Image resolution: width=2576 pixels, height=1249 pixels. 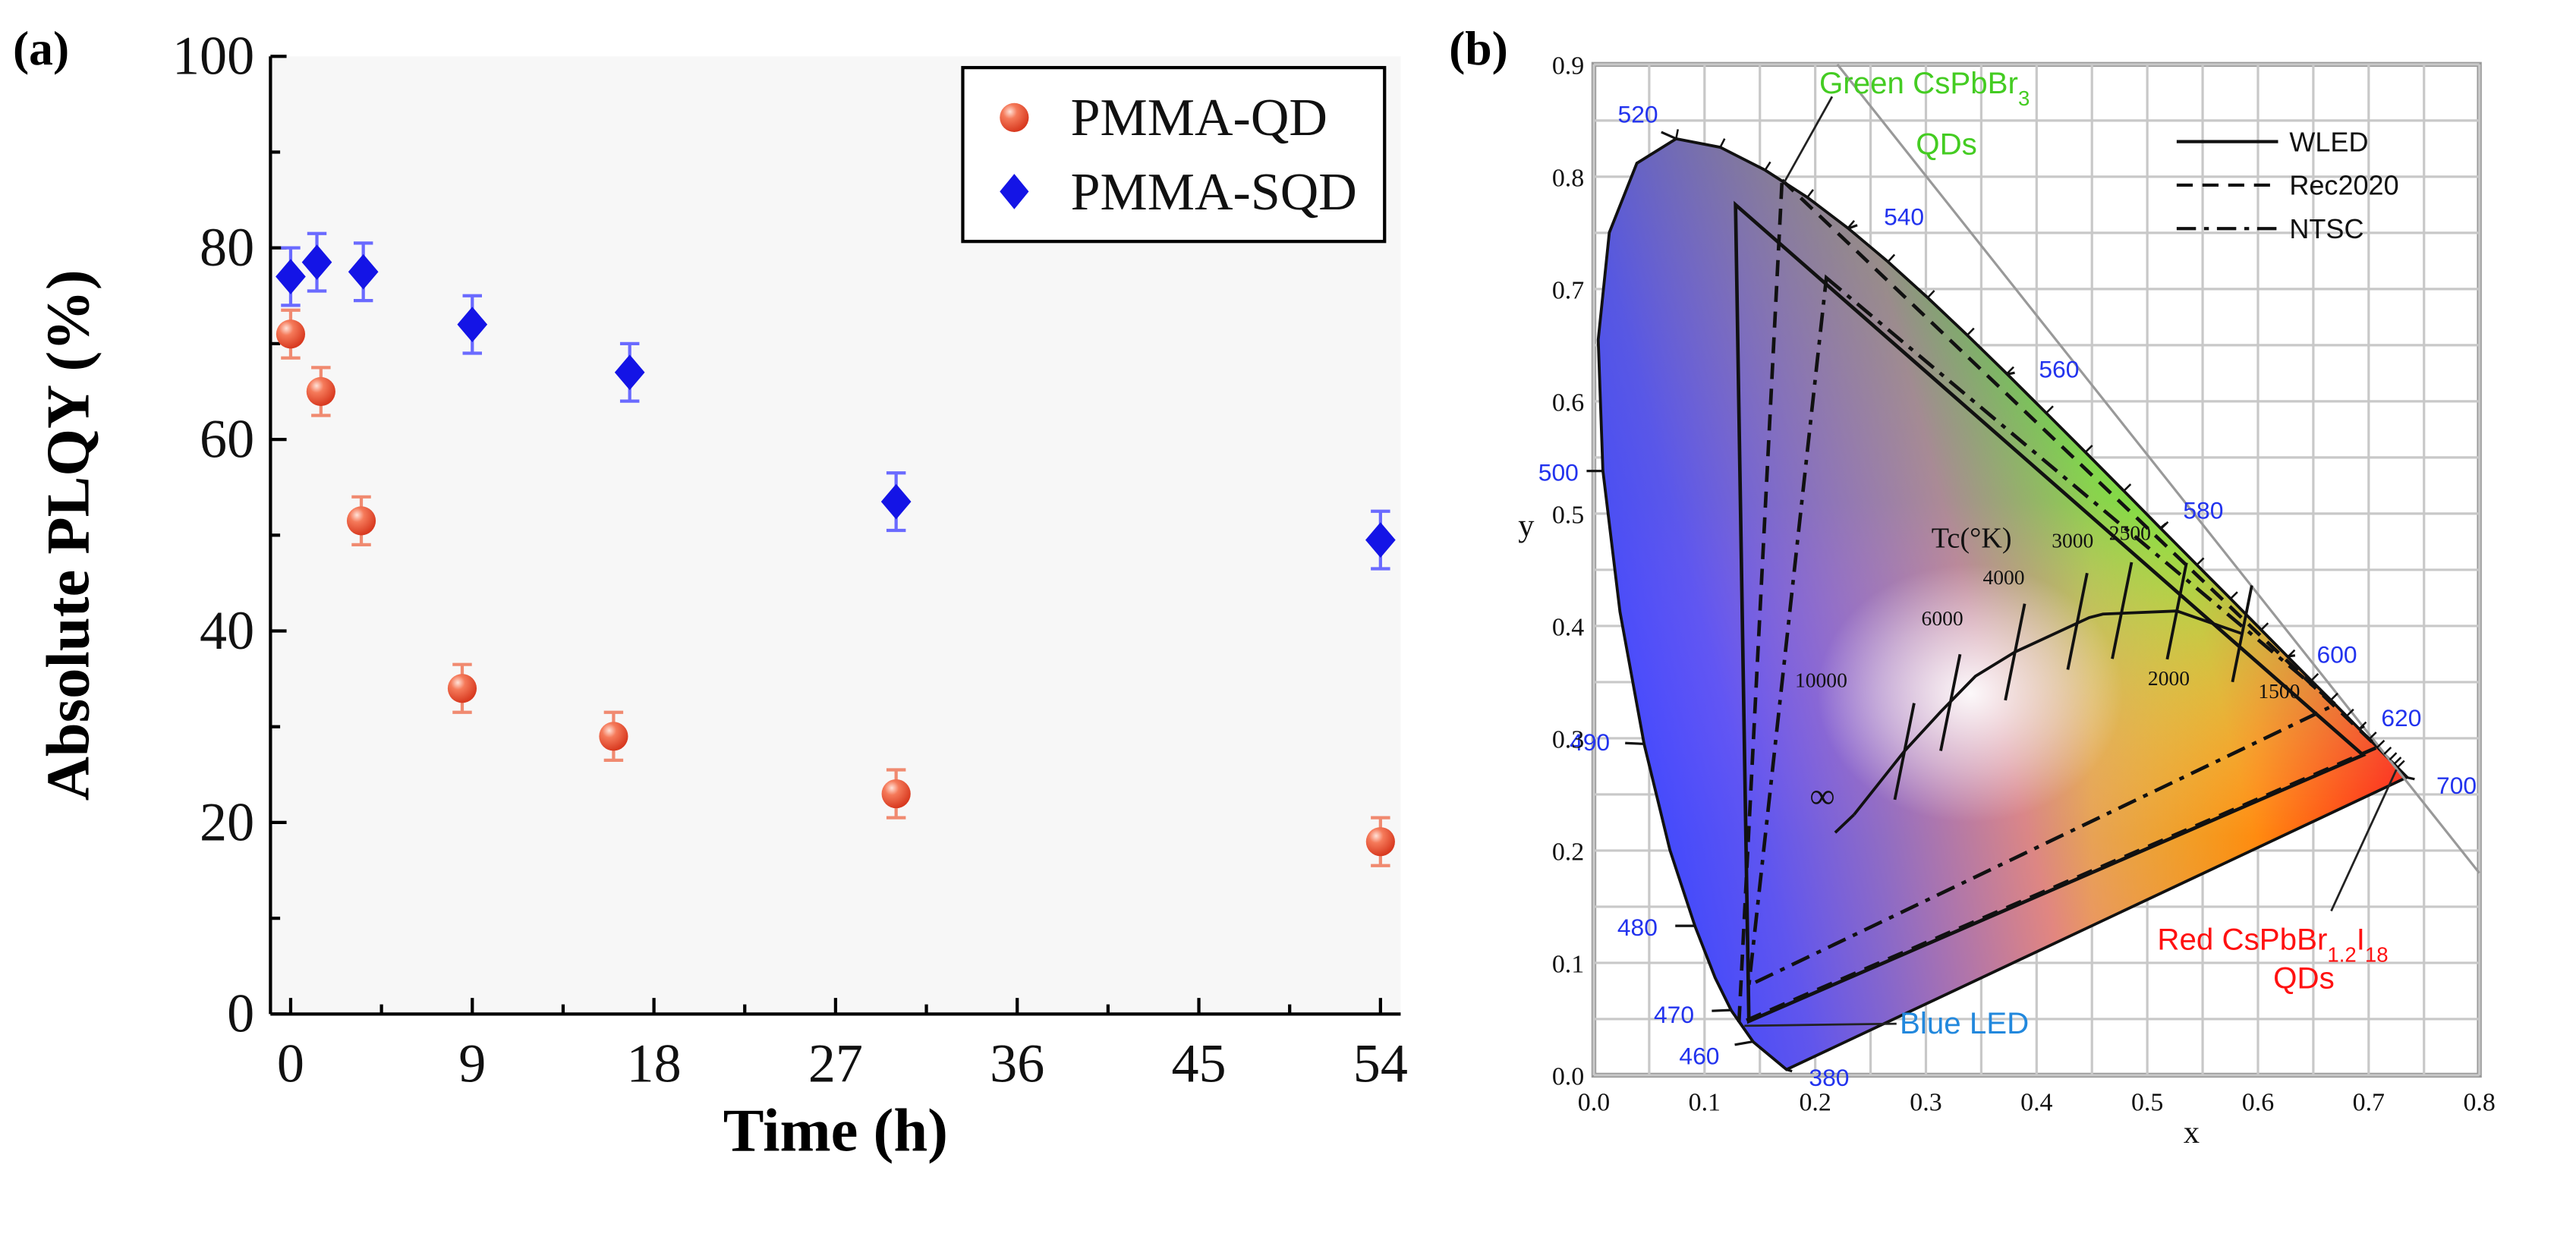 What do you see at coordinates (1198, 1063) in the screenshot?
I see `x-tick-label-a: 45` at bounding box center [1198, 1063].